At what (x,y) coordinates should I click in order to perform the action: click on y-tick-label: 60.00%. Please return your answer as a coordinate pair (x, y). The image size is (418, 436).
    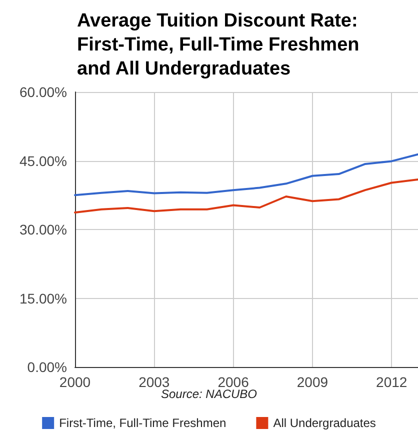
    Looking at the image, I should click on (43, 92).